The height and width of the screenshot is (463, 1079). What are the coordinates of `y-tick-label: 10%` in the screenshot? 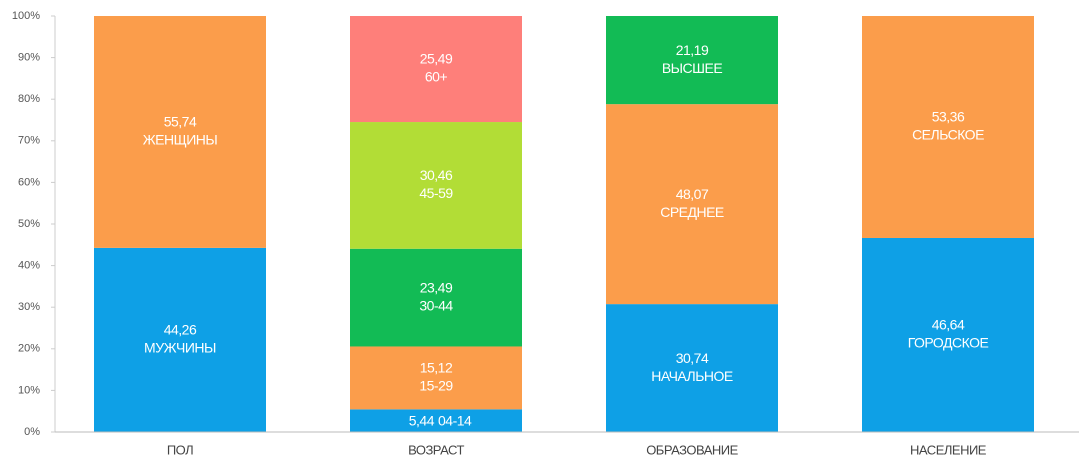 It's located at (29, 390).